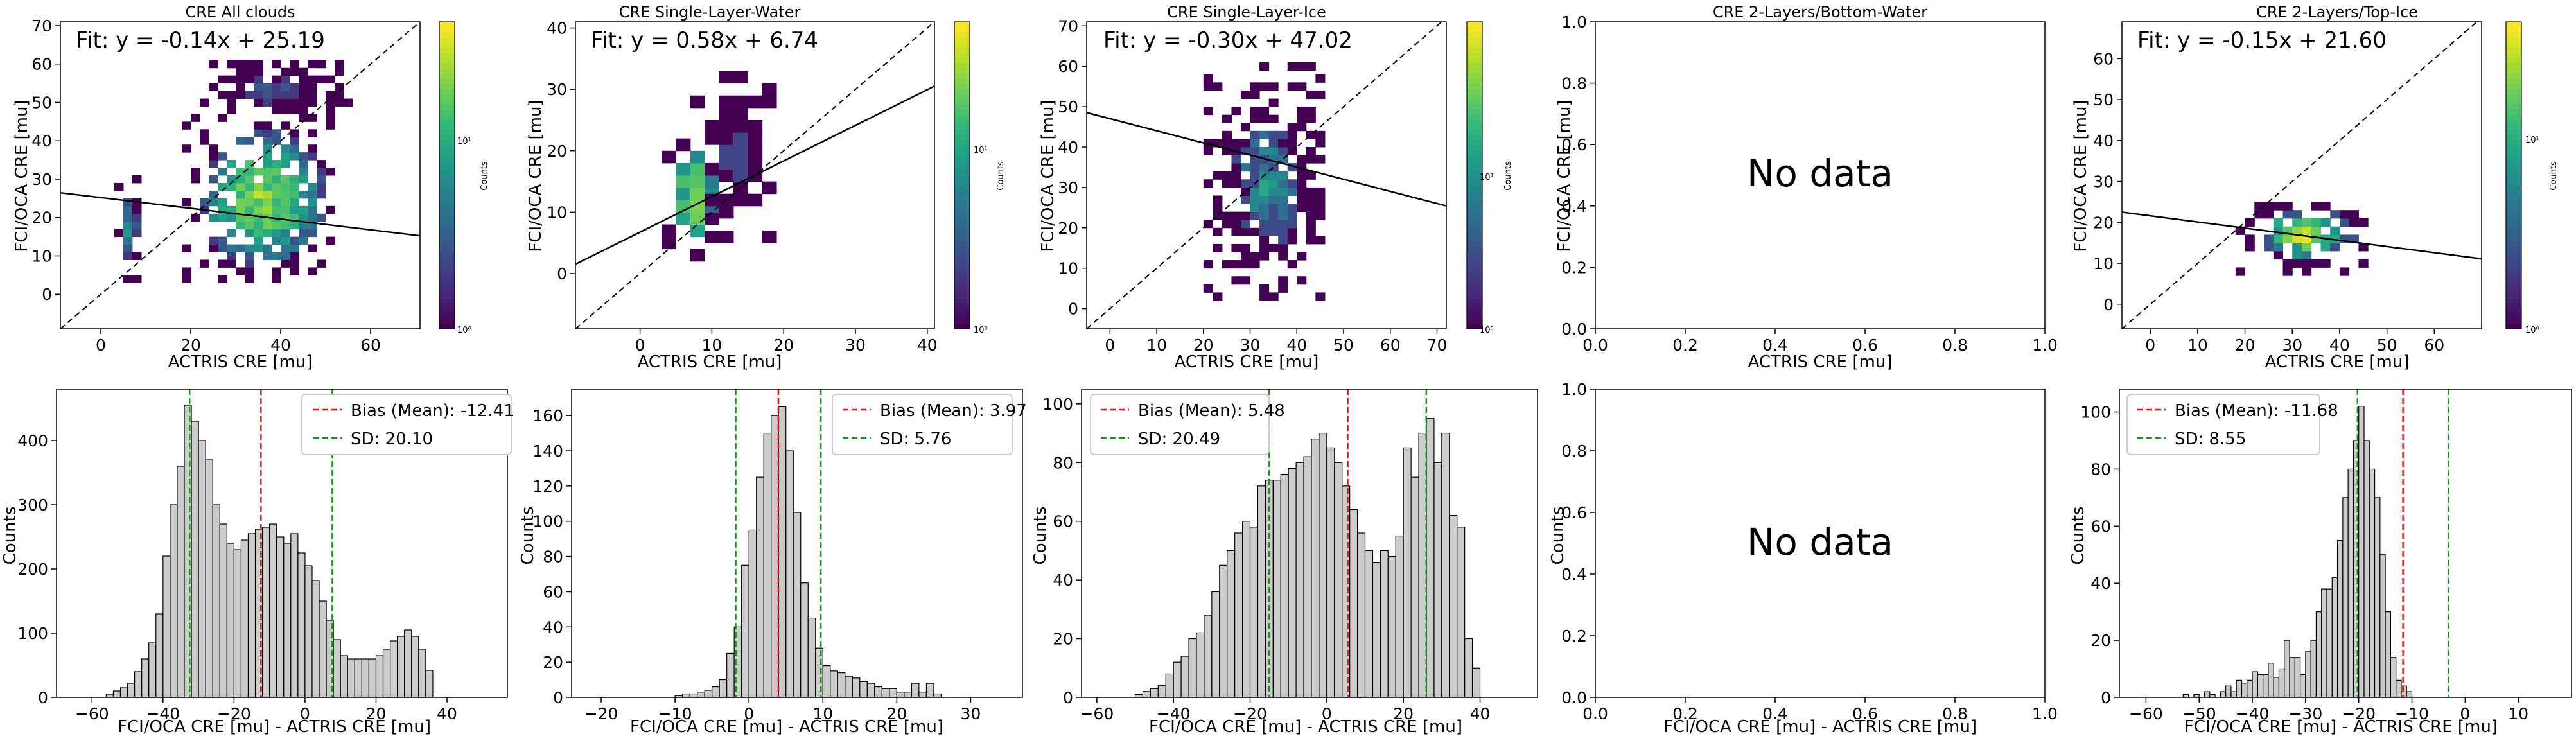  Describe the element at coordinates (981, 150) in the screenshot. I see `colorbar-tick-slw-1: 10¹` at that location.